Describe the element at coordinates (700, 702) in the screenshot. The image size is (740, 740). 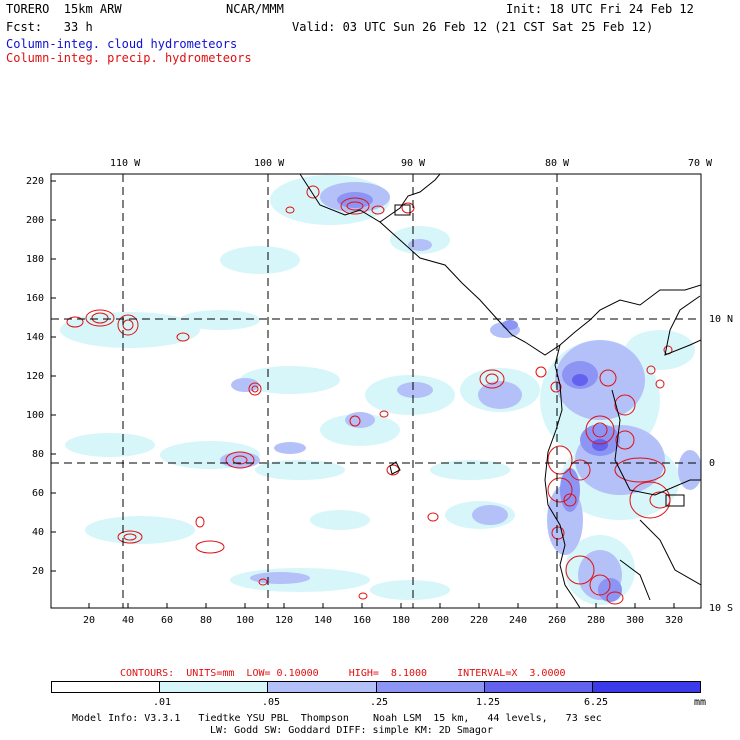
I see `colorbar-unit: mm` at that location.